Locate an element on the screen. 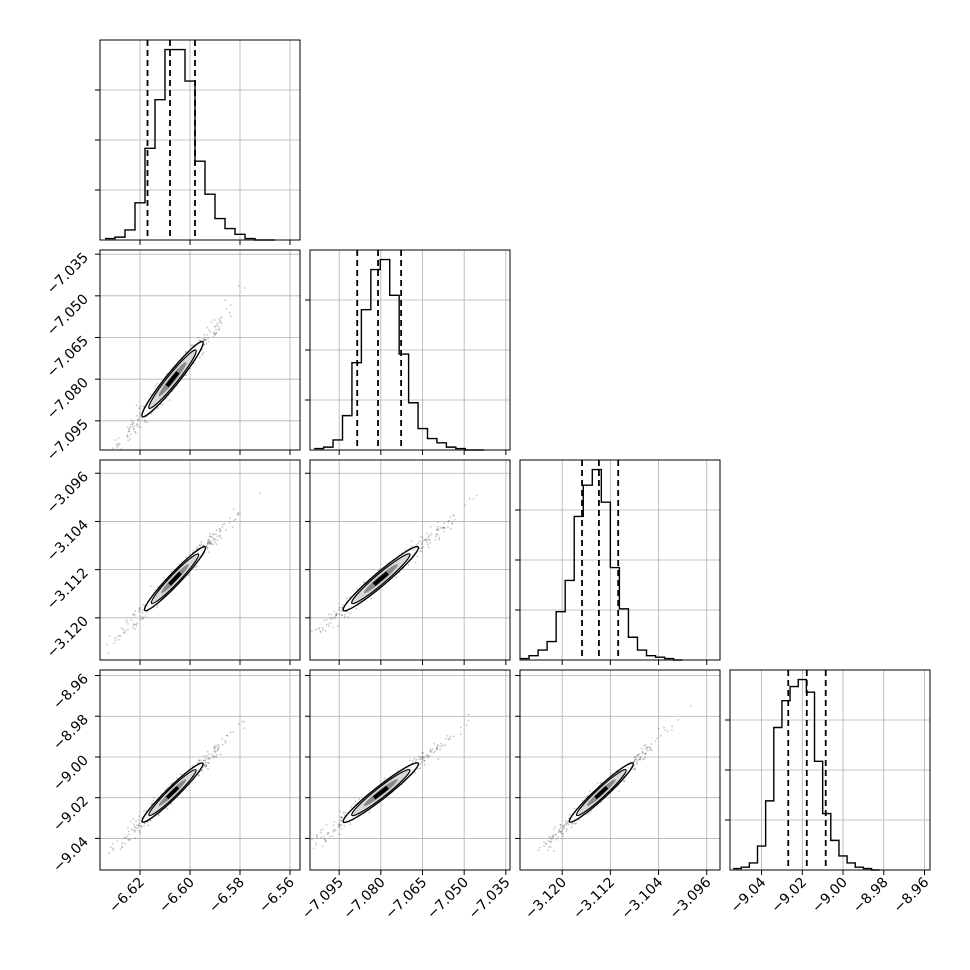  x-tick-label: −6.60 is located at coordinates (177, 896).